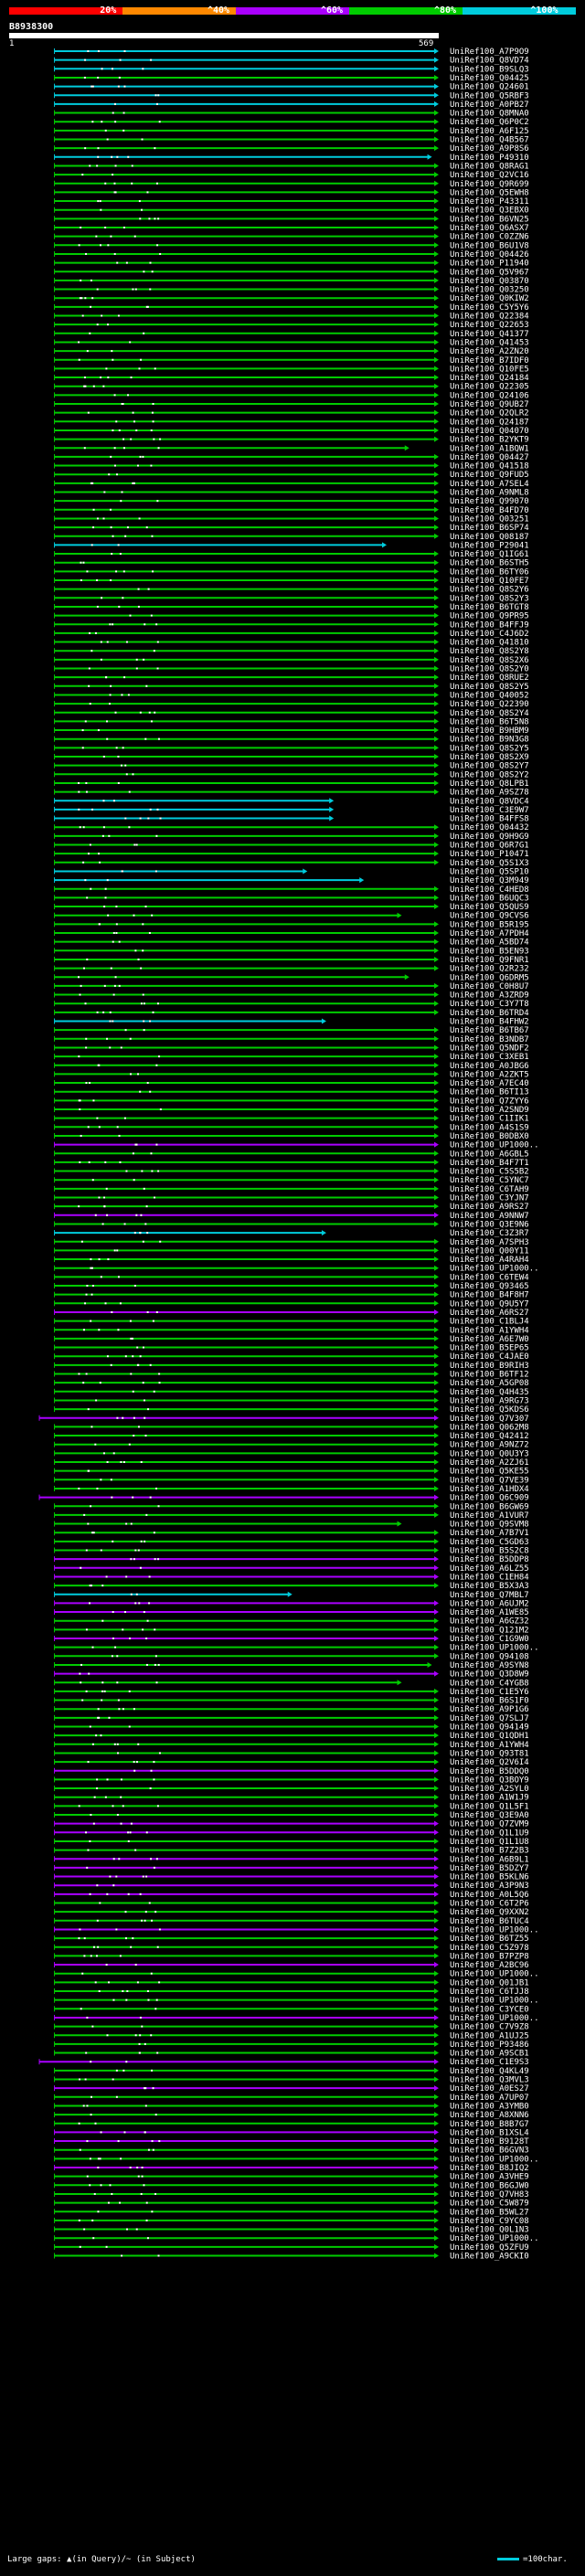  I want to click on hit-label: UniRef100_A9CKI0, so click(489, 2257).